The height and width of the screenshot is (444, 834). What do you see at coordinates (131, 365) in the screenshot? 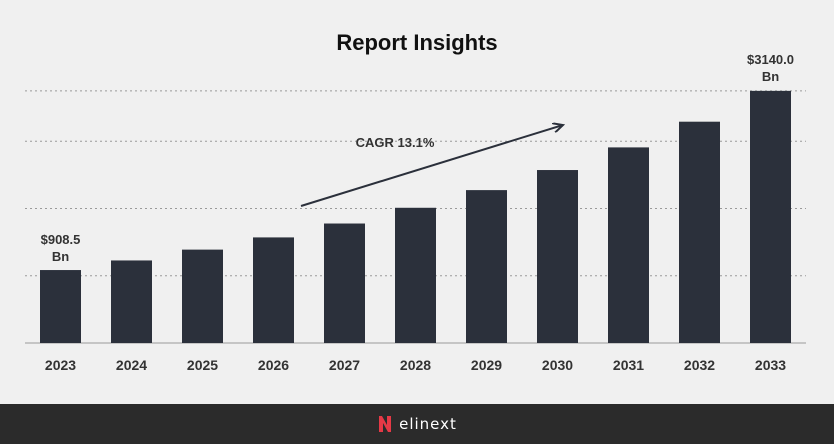
I see `x-tick-label: 2024` at bounding box center [131, 365].